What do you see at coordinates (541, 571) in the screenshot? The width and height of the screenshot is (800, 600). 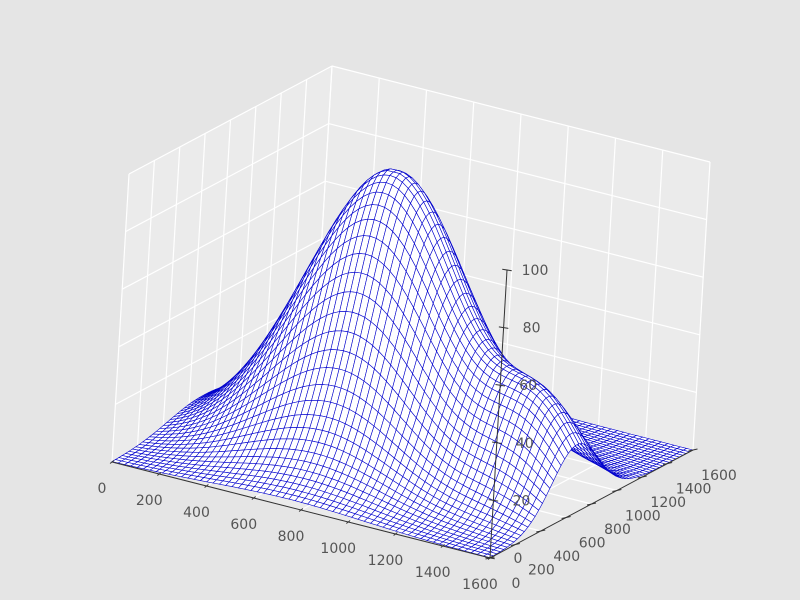 I see `y-tick-label: 200` at bounding box center [541, 571].